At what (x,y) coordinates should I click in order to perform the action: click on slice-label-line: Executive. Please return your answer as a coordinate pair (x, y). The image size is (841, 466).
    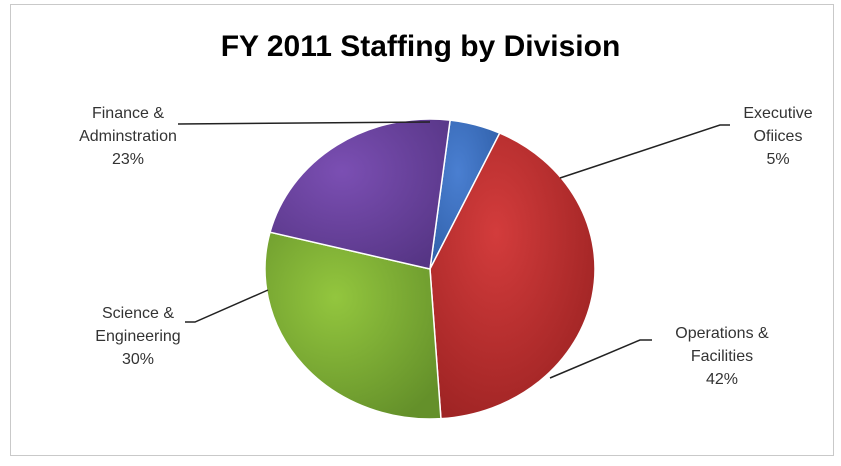
    Looking at the image, I should click on (777, 113).